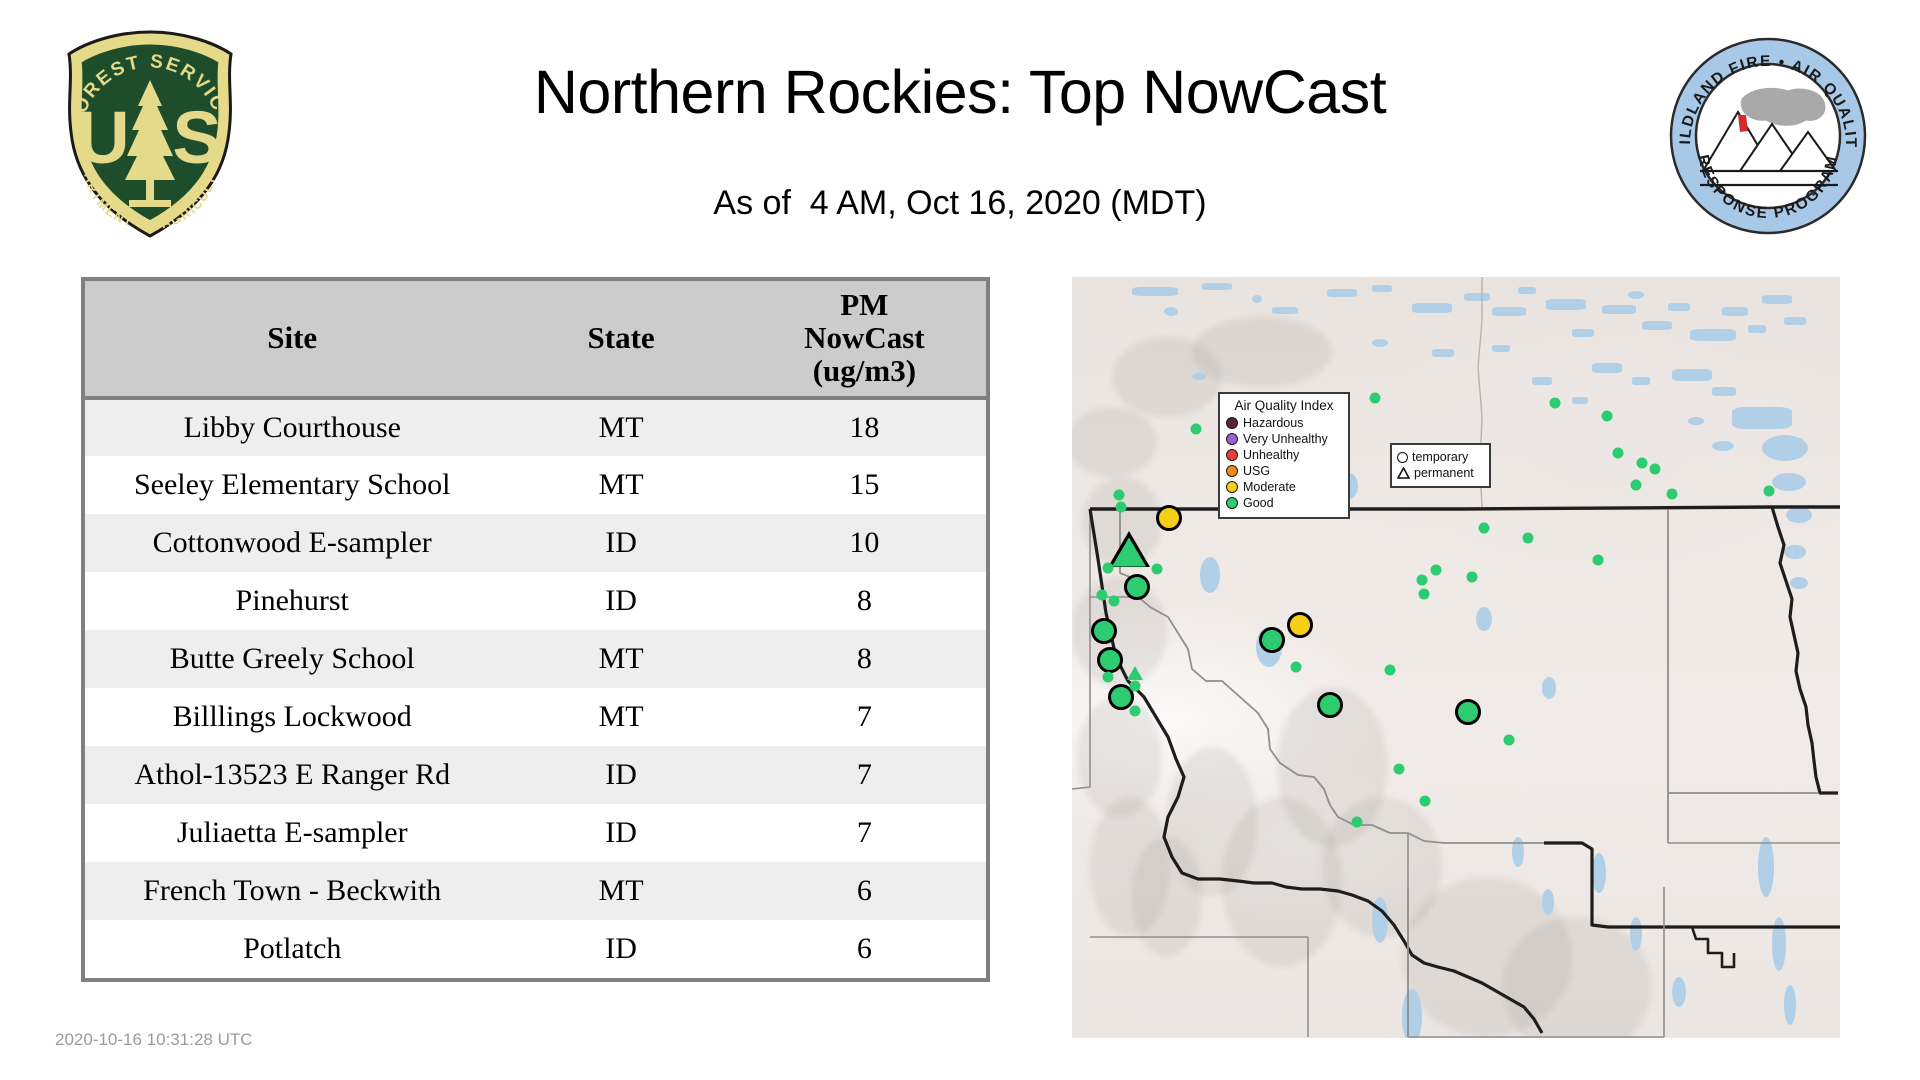 The image size is (1920, 1080). I want to click on table-row: Potlatch ID 6, so click(535, 948).